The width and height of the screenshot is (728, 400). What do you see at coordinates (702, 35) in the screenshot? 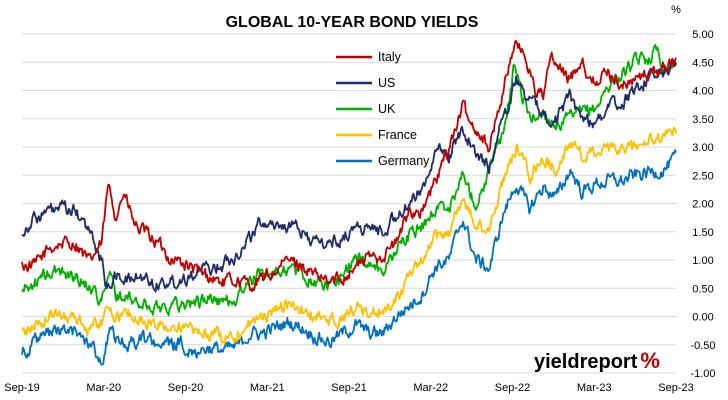
I see `y-tick-label: 5.00` at bounding box center [702, 35].